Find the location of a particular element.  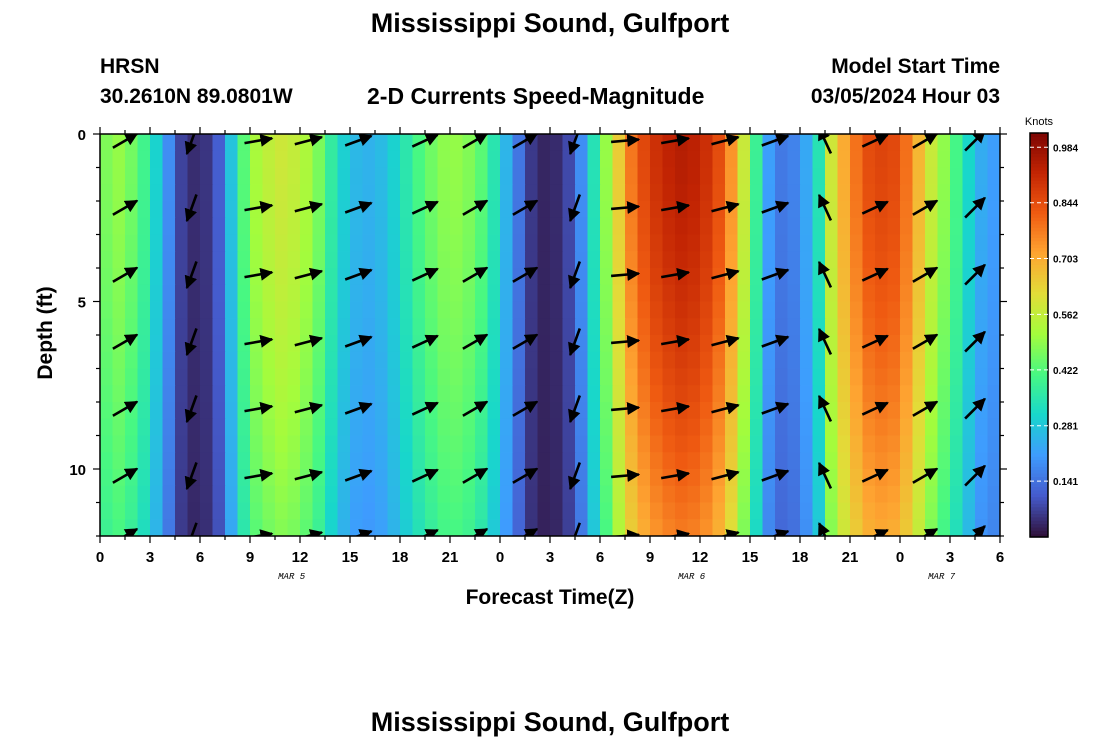

x-tick-label: 0 is located at coordinates (900, 557).